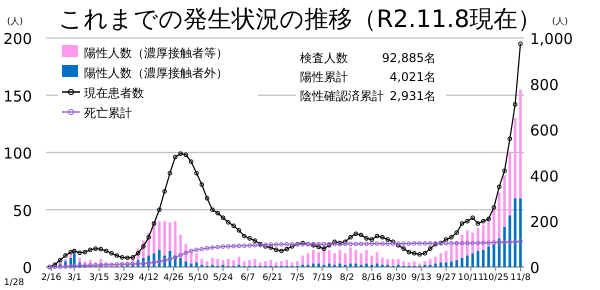  I want to click on x-tick-label: 6/7, so click(248, 278).